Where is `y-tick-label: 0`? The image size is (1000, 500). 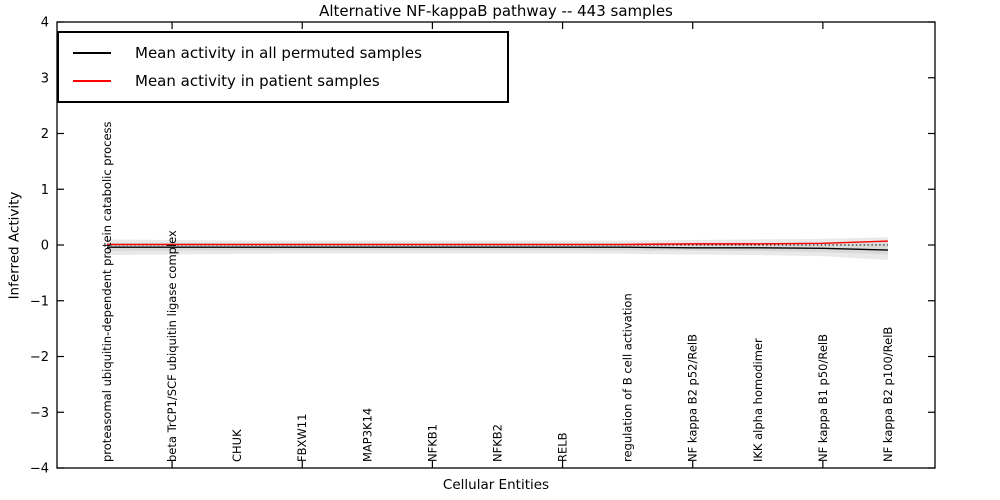
y-tick-label: 0 is located at coordinates (45, 246).